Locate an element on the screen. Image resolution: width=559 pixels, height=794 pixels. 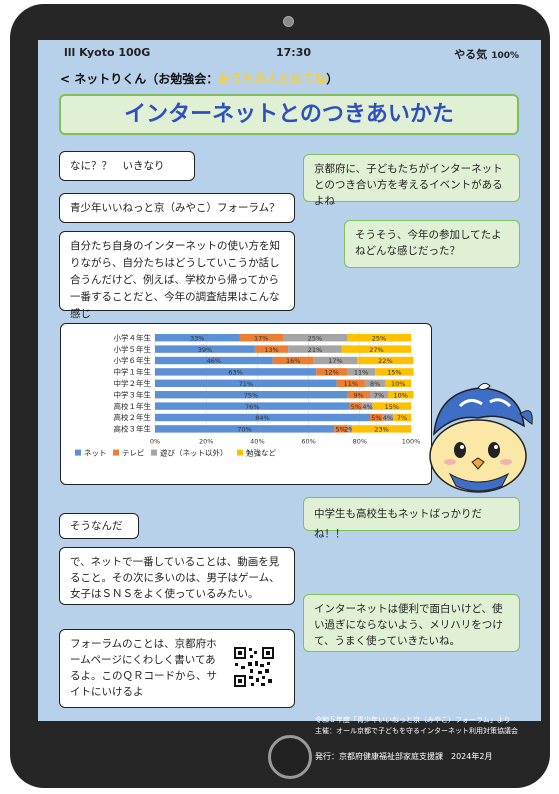
chart-data-label: 75% is located at coordinates (251, 395).